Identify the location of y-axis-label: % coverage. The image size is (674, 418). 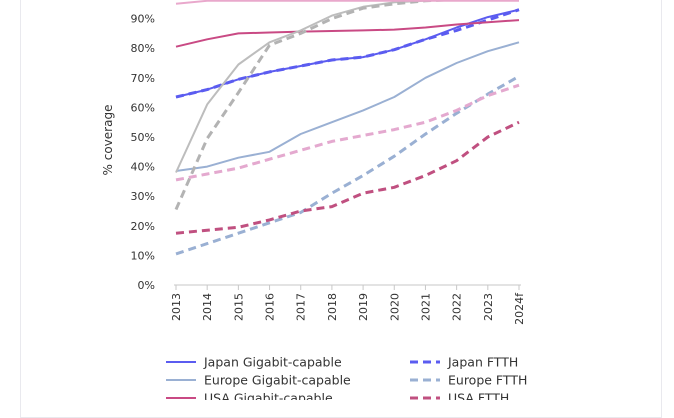
(108, 140).